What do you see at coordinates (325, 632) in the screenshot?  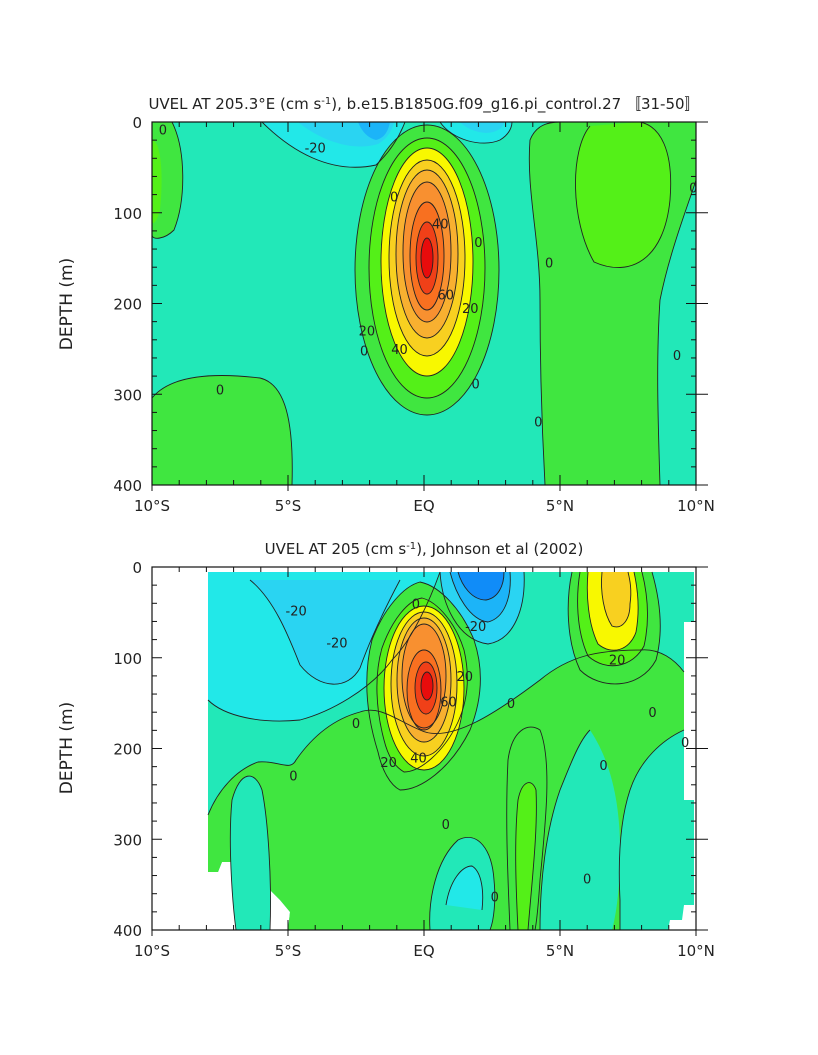 I see `westward-band` at bounding box center [325, 632].